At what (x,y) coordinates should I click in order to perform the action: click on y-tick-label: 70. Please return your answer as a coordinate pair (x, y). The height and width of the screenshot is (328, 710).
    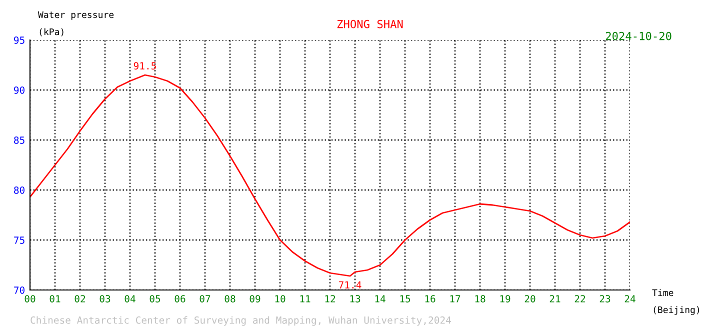
    Looking at the image, I should click on (19, 290).